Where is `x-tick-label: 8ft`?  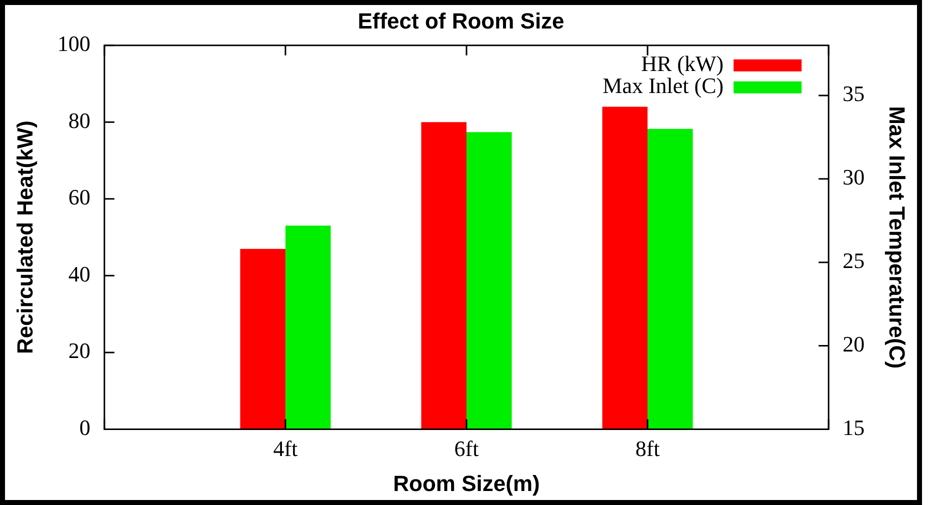
x-tick-label: 8ft is located at coordinates (647, 449).